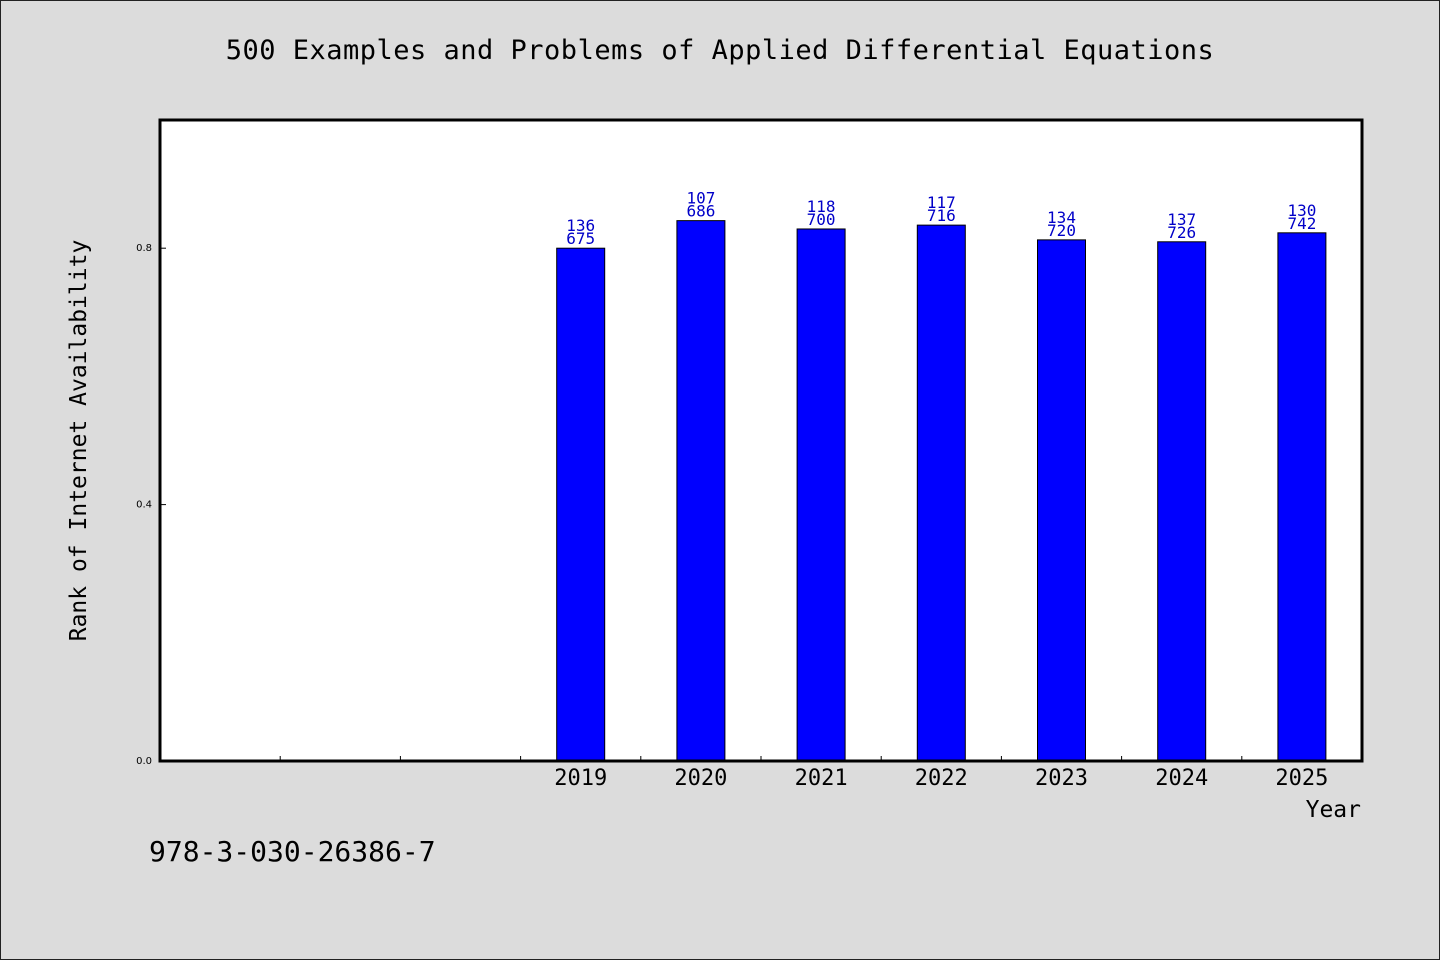 This screenshot has height=960, width=1440. What do you see at coordinates (580, 238) in the screenshot?
I see `data-label-bottom-2019: 675` at bounding box center [580, 238].